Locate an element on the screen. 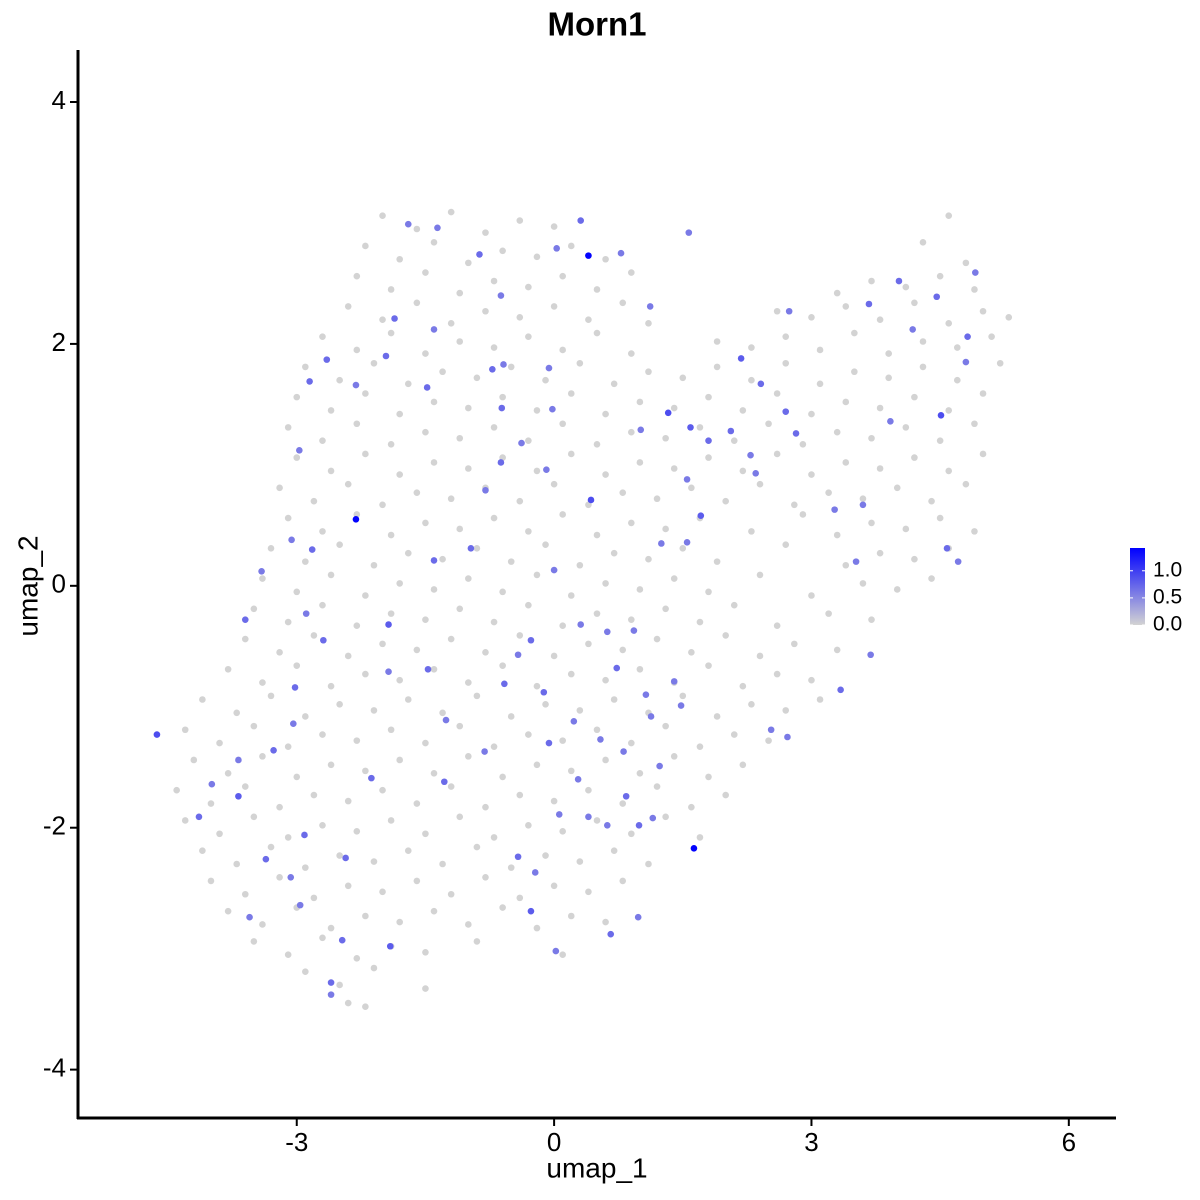 The image size is (1200, 1200). colorbar is located at coordinates (1137, 586).